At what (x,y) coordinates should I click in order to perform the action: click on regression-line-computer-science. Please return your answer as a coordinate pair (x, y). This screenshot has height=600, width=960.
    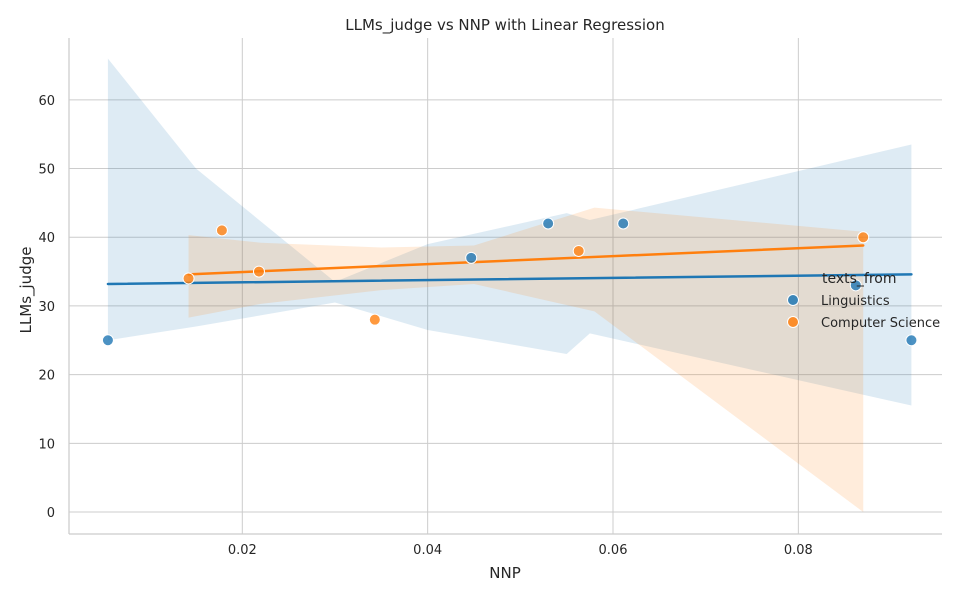
    Looking at the image, I should click on (526, 260).